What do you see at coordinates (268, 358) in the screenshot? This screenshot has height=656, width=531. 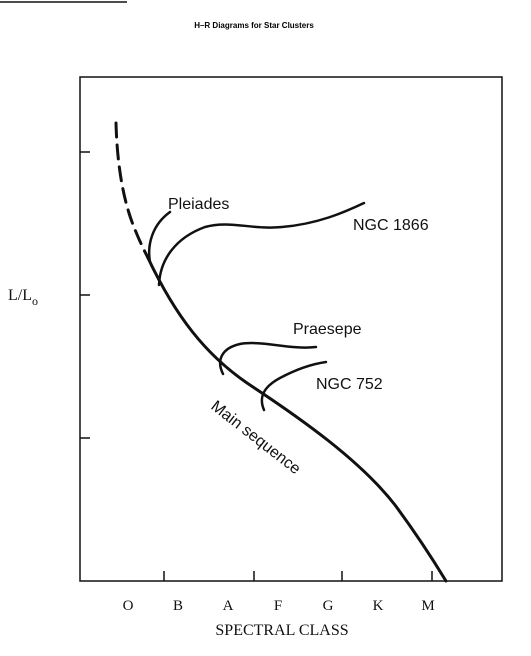 I see `praesepe-curve` at bounding box center [268, 358].